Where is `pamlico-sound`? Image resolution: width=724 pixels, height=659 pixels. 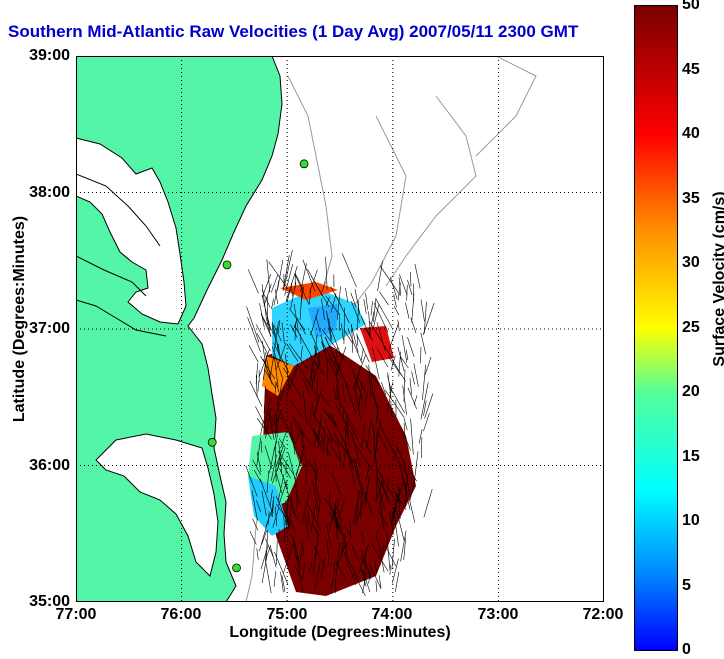 pamlico-sound is located at coordinates (157, 505).